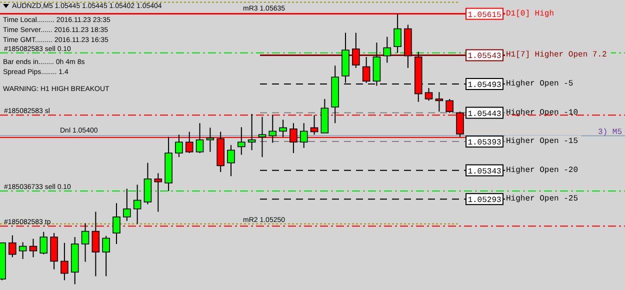 The height and width of the screenshot is (290, 625). I want to click on ref-line-label: Higher Open -20, so click(542, 170).